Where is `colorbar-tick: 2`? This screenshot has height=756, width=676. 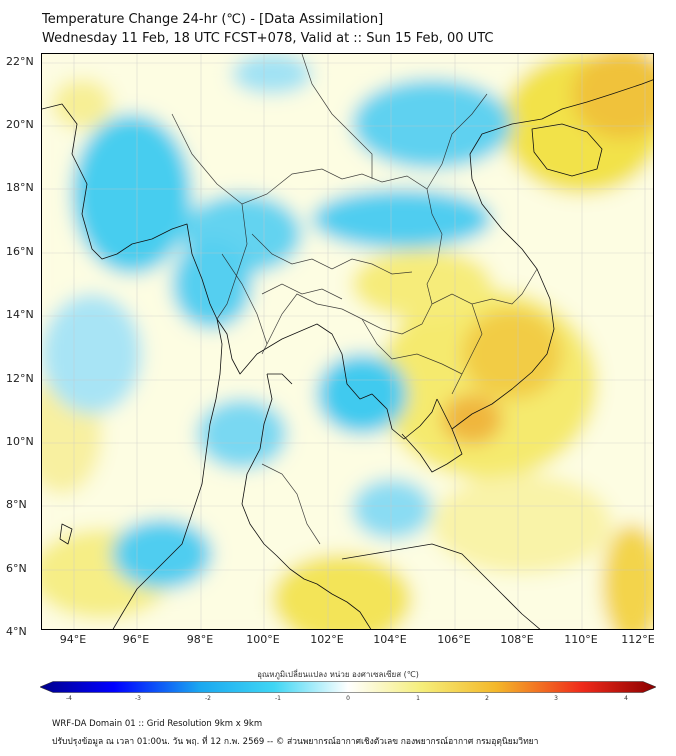
colorbar-tick: 2 is located at coordinates (487, 698).